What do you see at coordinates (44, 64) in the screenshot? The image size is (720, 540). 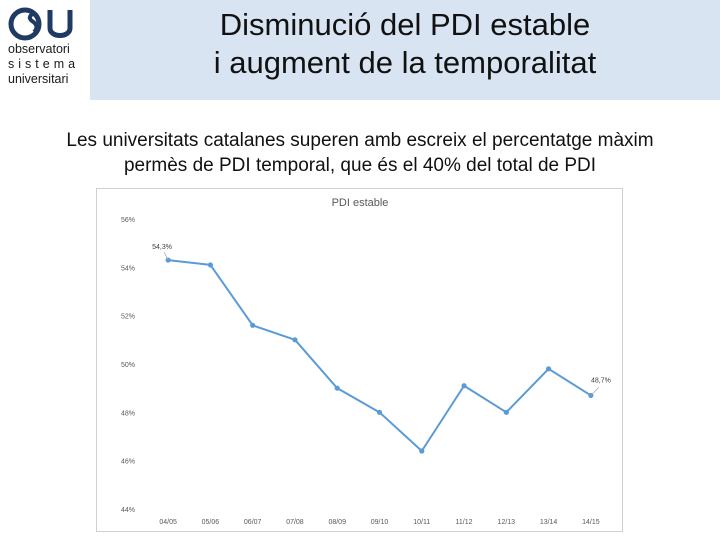 I see `logo-text-sistema: sistema` at bounding box center [44, 64].